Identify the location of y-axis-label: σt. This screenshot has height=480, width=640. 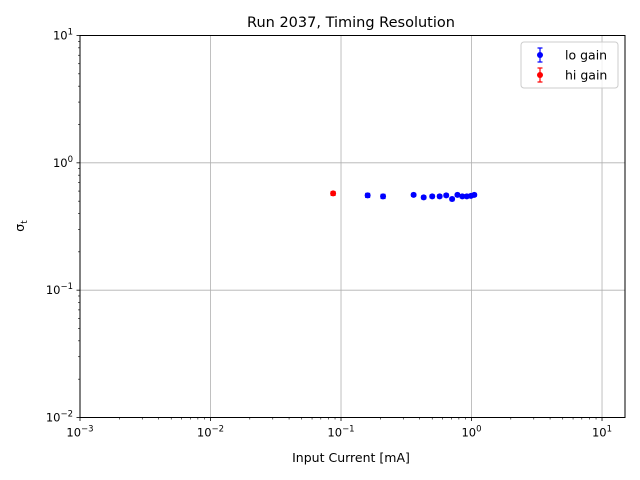
(21, 226).